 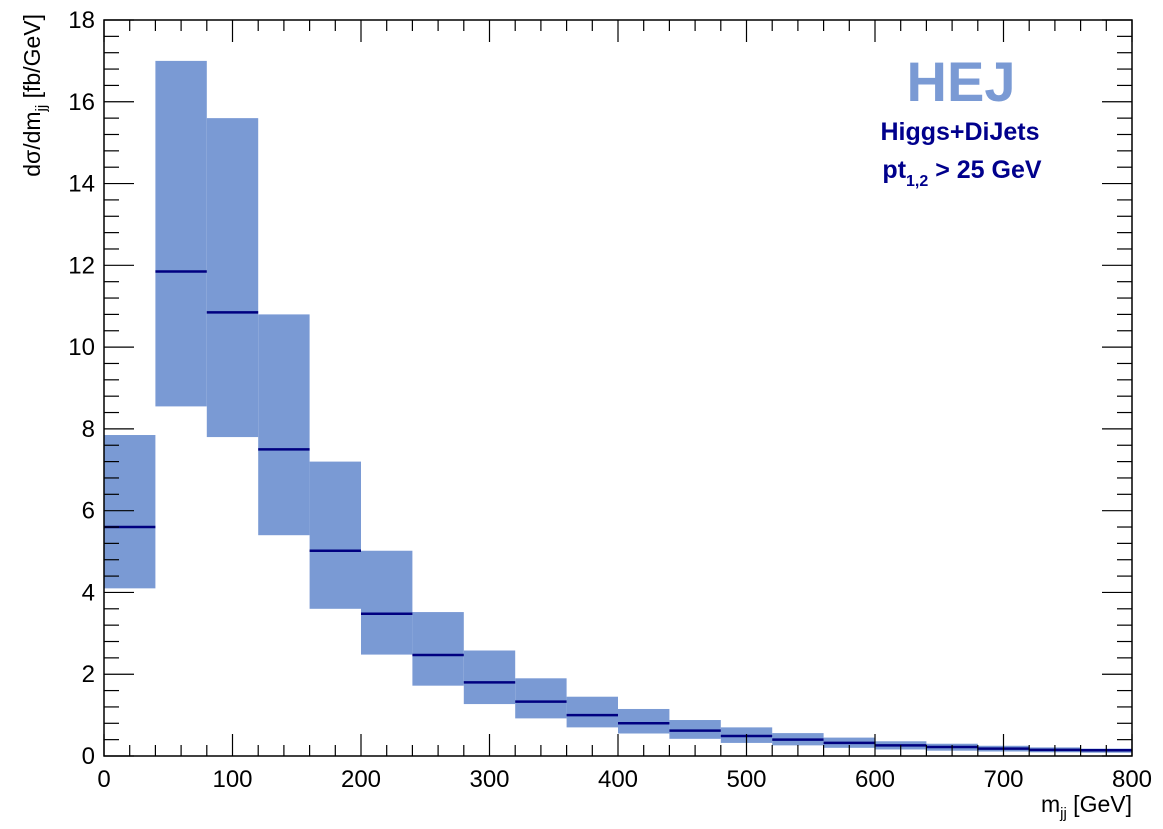 I want to click on x-tick-label: 800, so click(x=1132, y=779).